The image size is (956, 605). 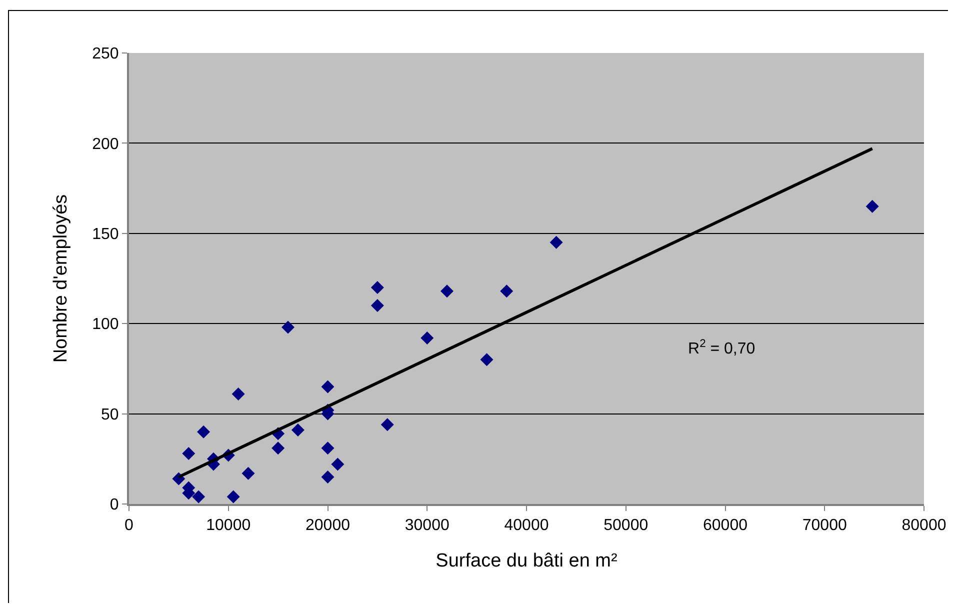 I want to click on y-axis-title: Nombre d'employés, so click(x=61, y=278).